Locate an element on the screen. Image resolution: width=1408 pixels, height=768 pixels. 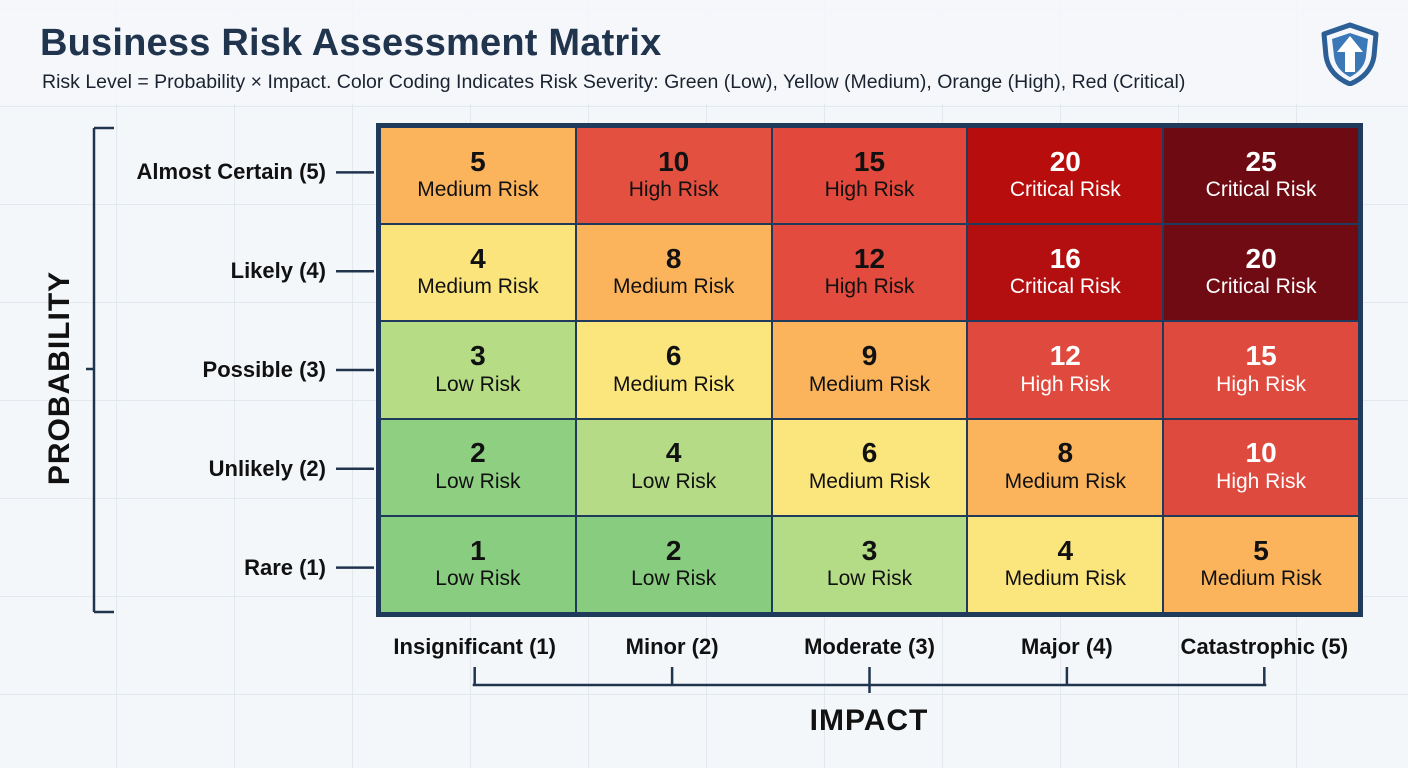
matrix-cell: 16 Critical Risk is located at coordinates (1065, 273).